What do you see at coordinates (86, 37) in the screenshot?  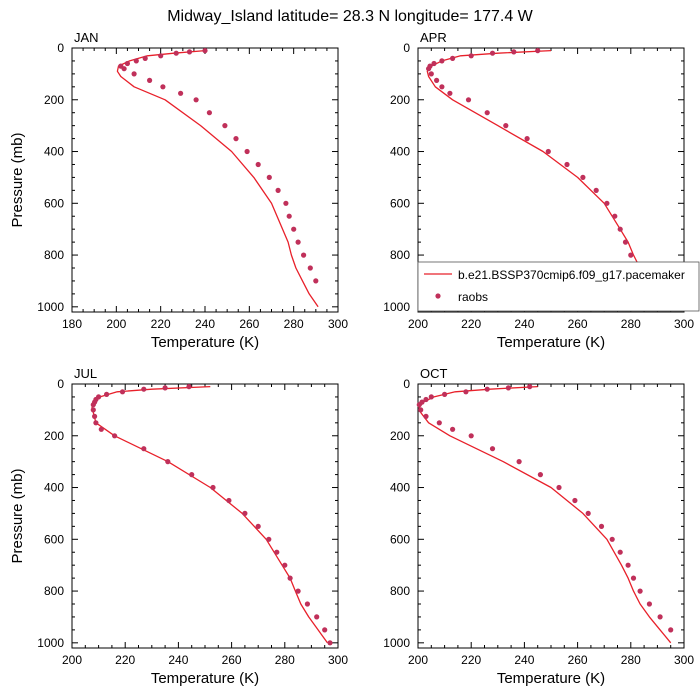 I see `panel-title-jan: JAN` at bounding box center [86, 37].